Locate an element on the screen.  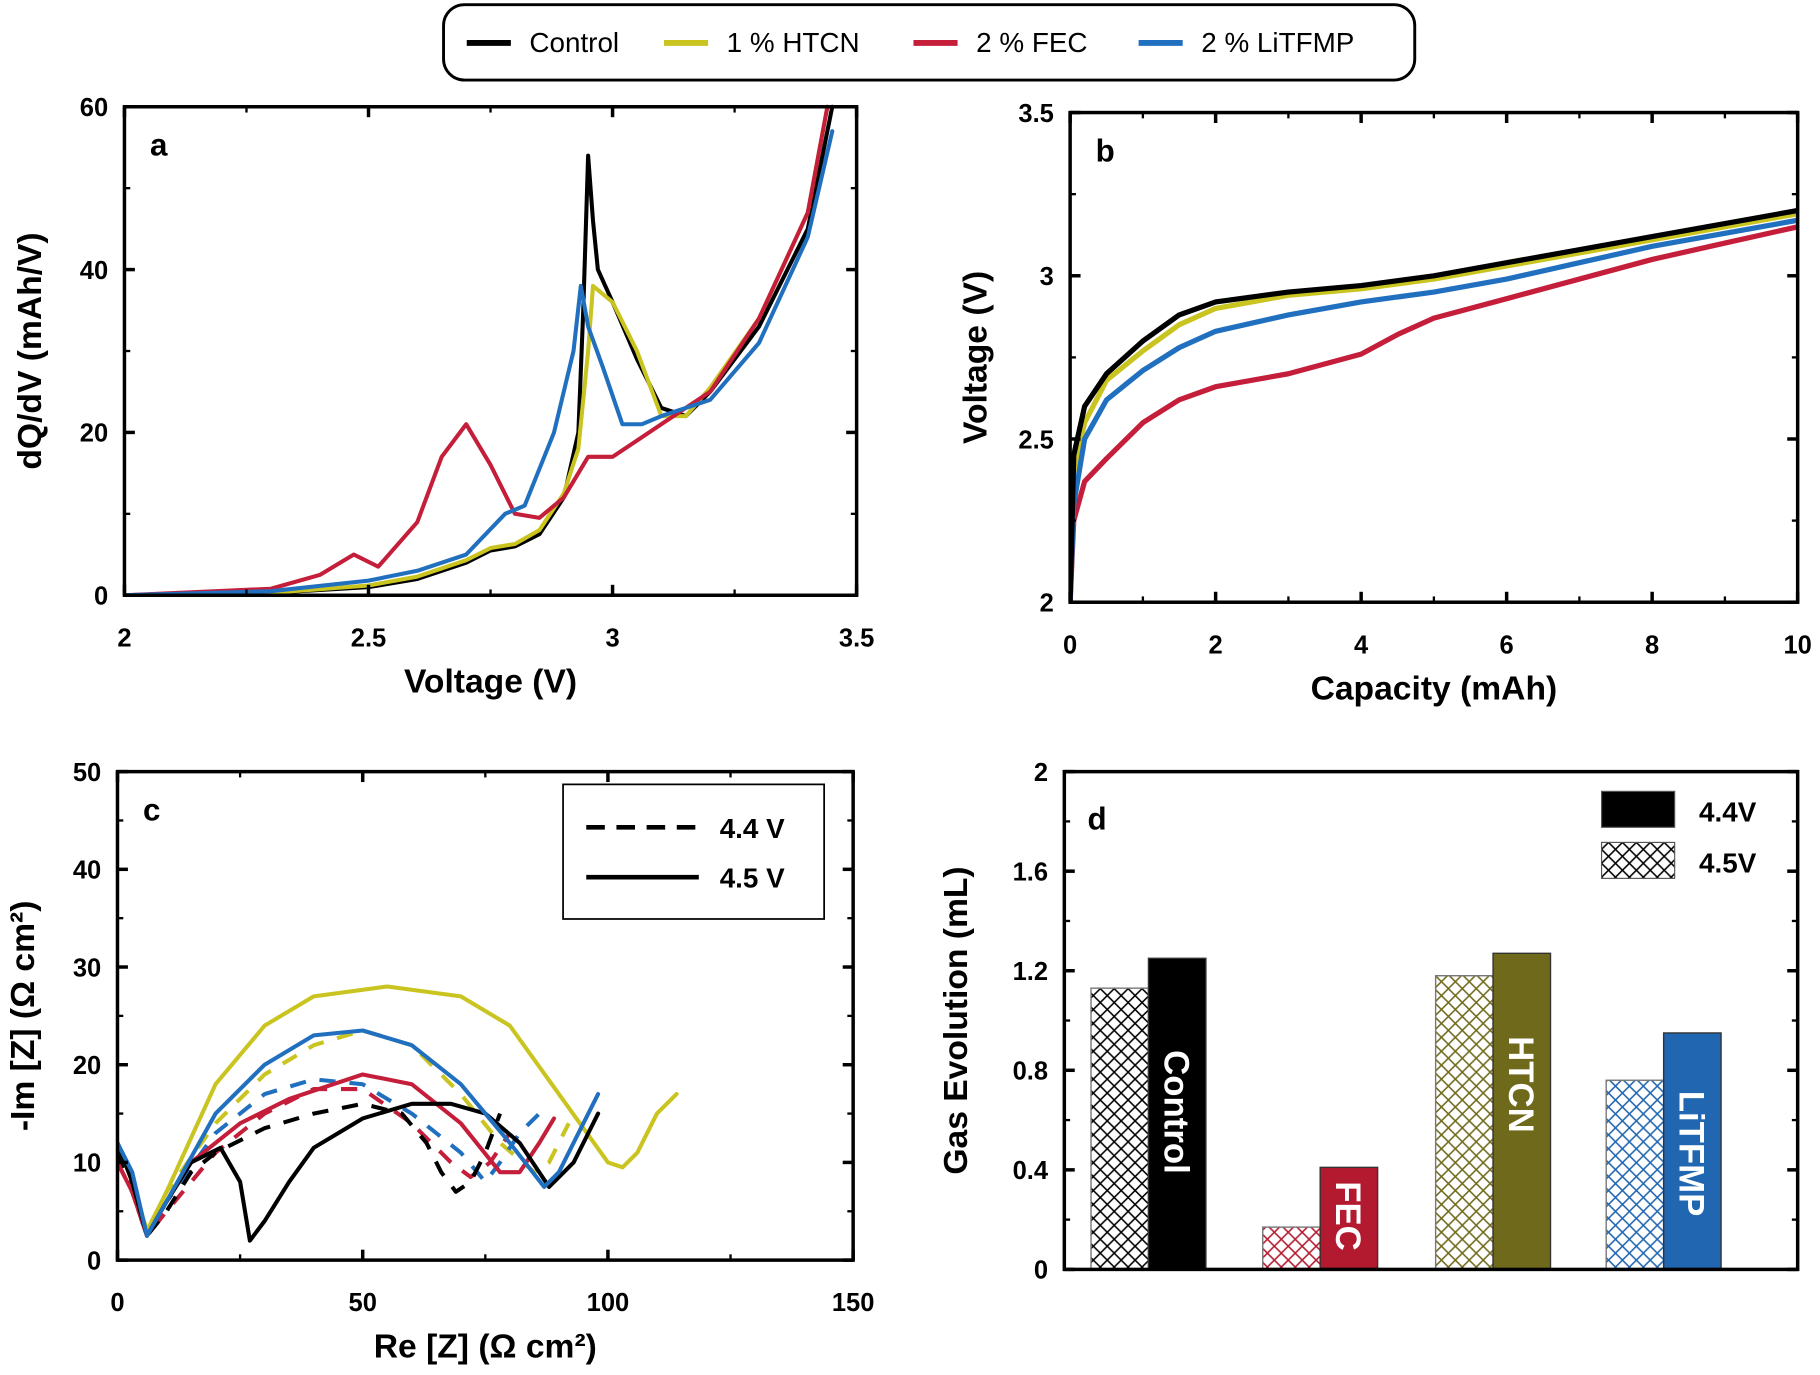
x-tick-label: 8 is located at coordinates (1652, 645).